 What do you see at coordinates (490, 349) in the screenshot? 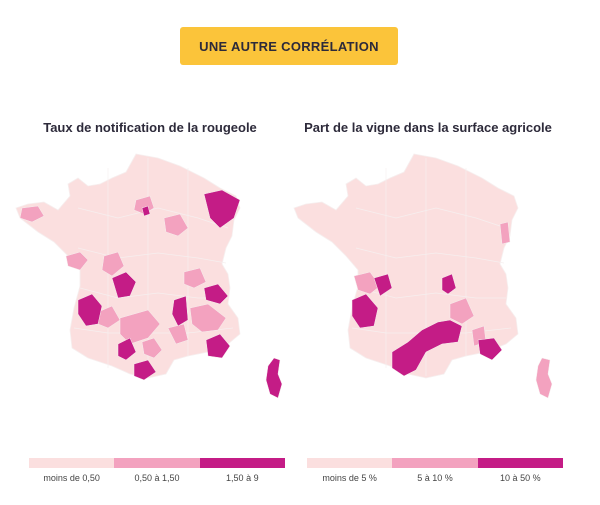
I see `region-high-var` at bounding box center [490, 349].